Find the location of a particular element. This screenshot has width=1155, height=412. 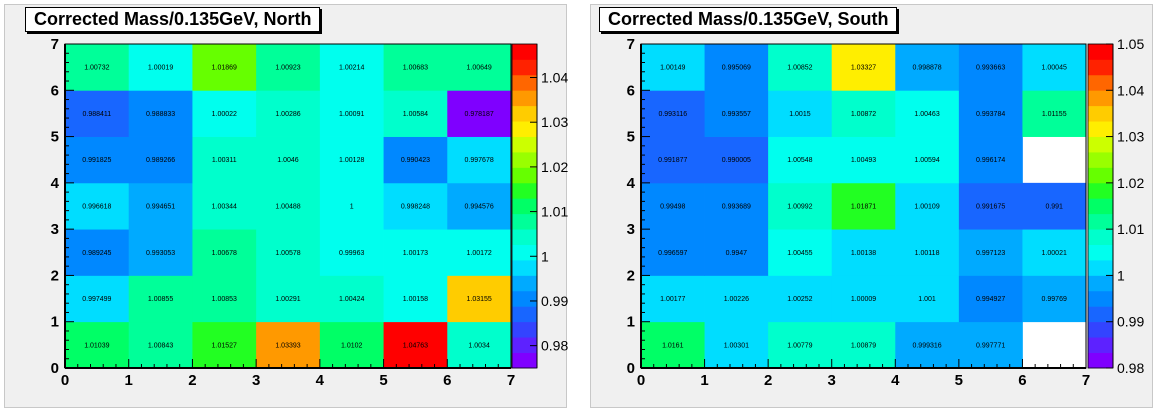

south-cell-label: 0.996174 is located at coordinates (990, 160).